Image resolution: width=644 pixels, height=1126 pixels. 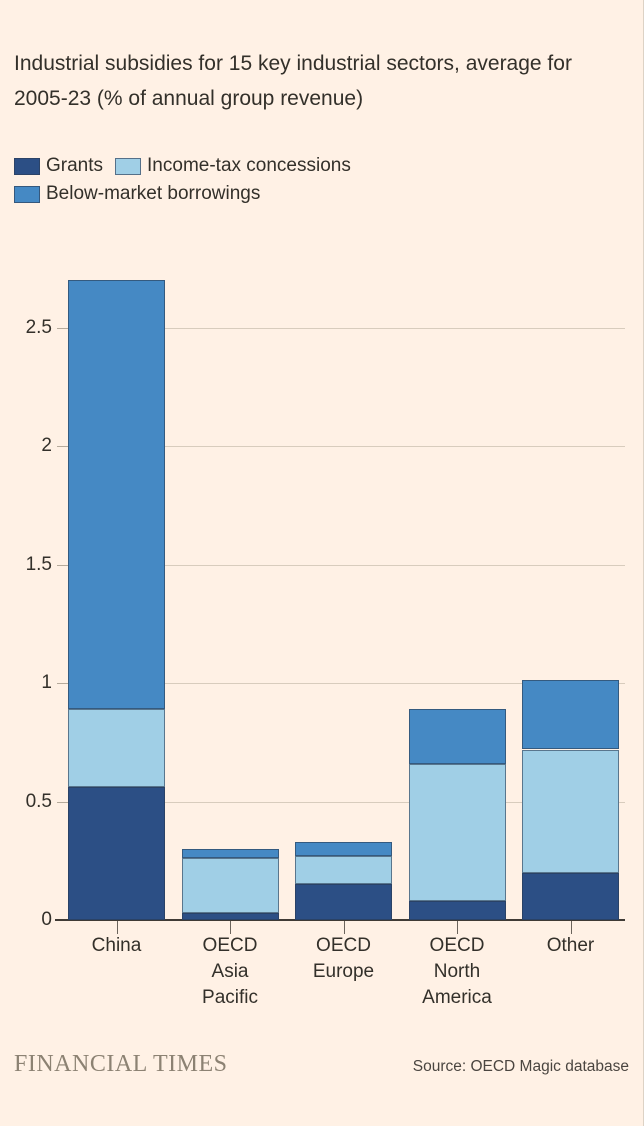 What do you see at coordinates (75, 165) in the screenshot?
I see `legend-label: Grants` at bounding box center [75, 165].